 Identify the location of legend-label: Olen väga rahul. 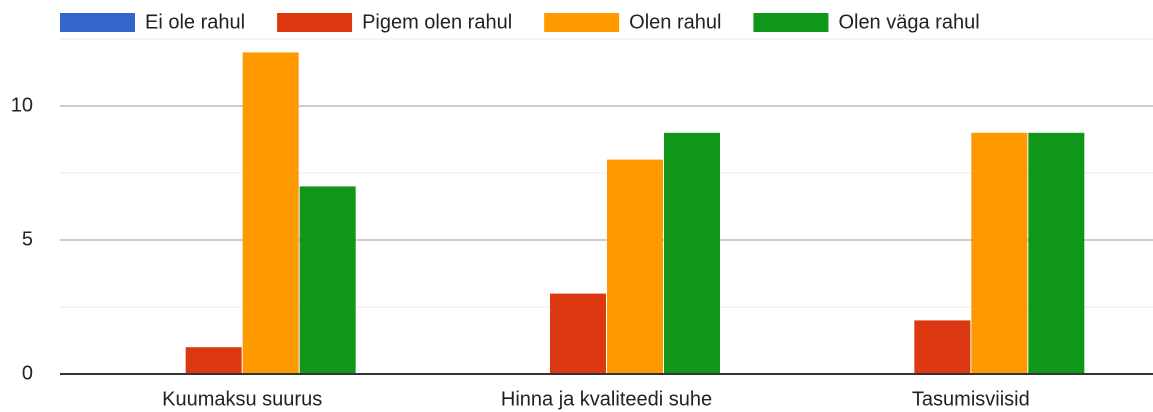
(908, 22).